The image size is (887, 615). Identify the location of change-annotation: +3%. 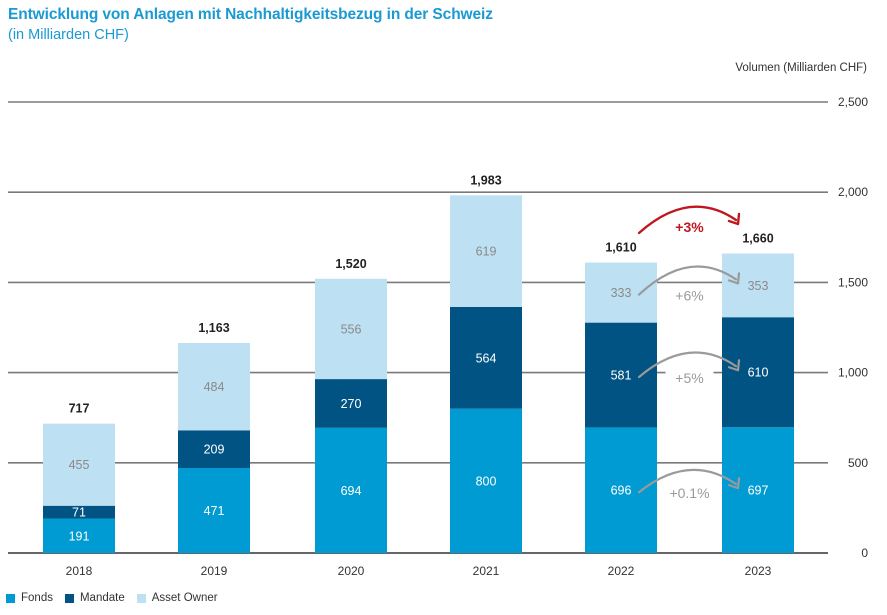
(689, 227).